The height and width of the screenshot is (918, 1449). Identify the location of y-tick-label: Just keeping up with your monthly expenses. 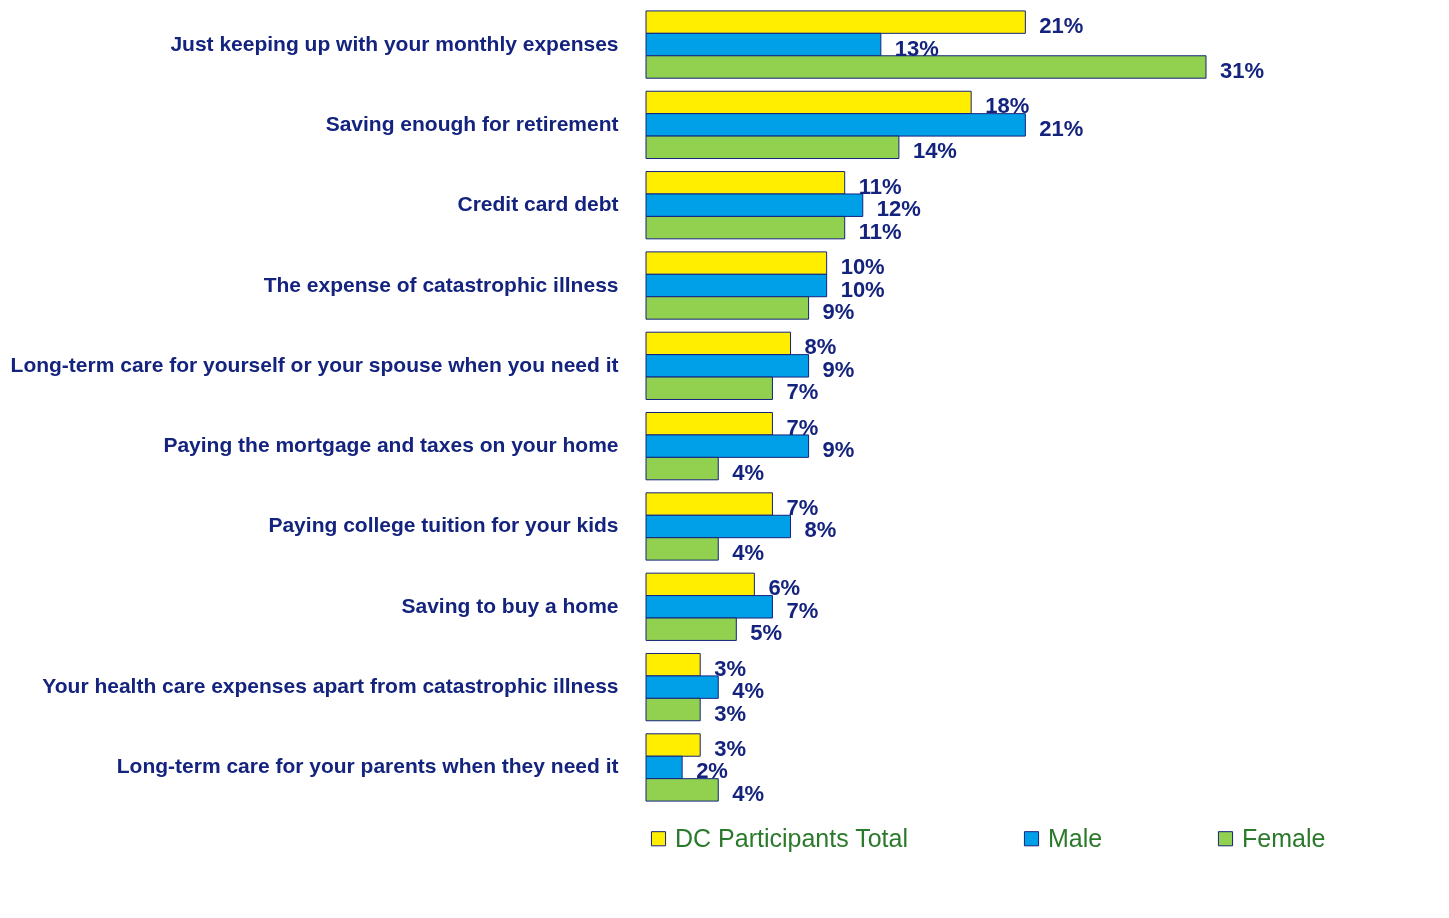
(394, 43).